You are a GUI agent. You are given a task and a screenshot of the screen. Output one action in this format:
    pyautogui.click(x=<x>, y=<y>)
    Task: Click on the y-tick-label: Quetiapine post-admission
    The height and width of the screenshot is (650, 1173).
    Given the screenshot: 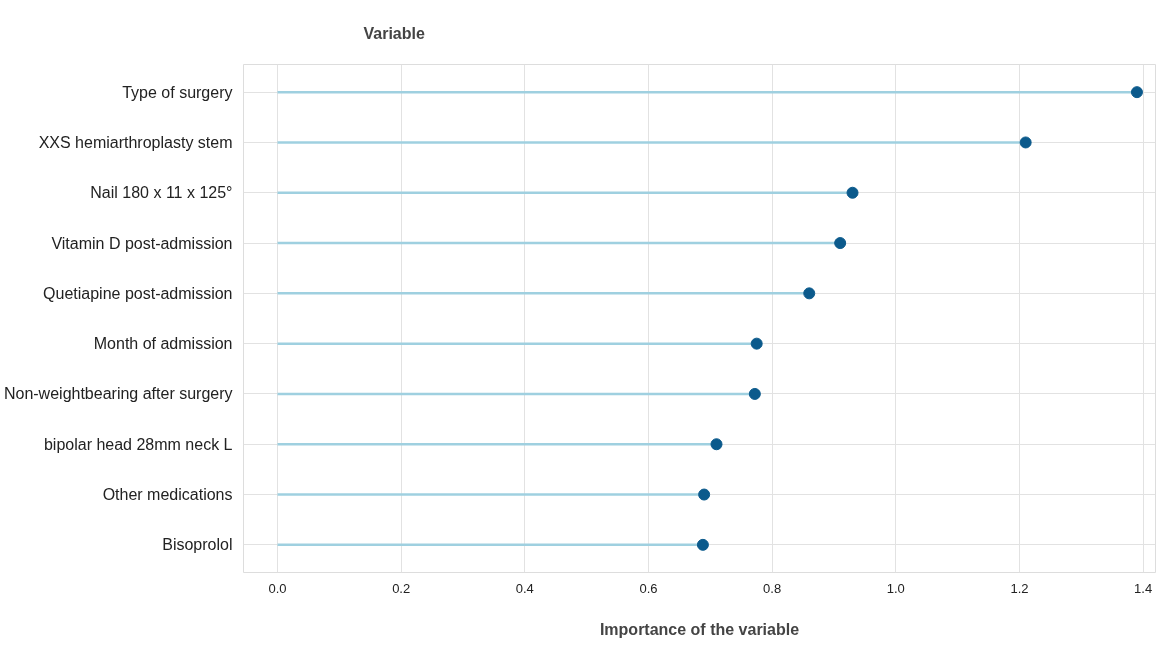 What is the action you would take?
    pyautogui.click(x=138, y=293)
    